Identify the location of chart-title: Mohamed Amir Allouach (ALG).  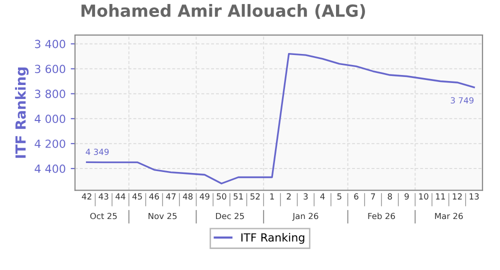
(223, 11).